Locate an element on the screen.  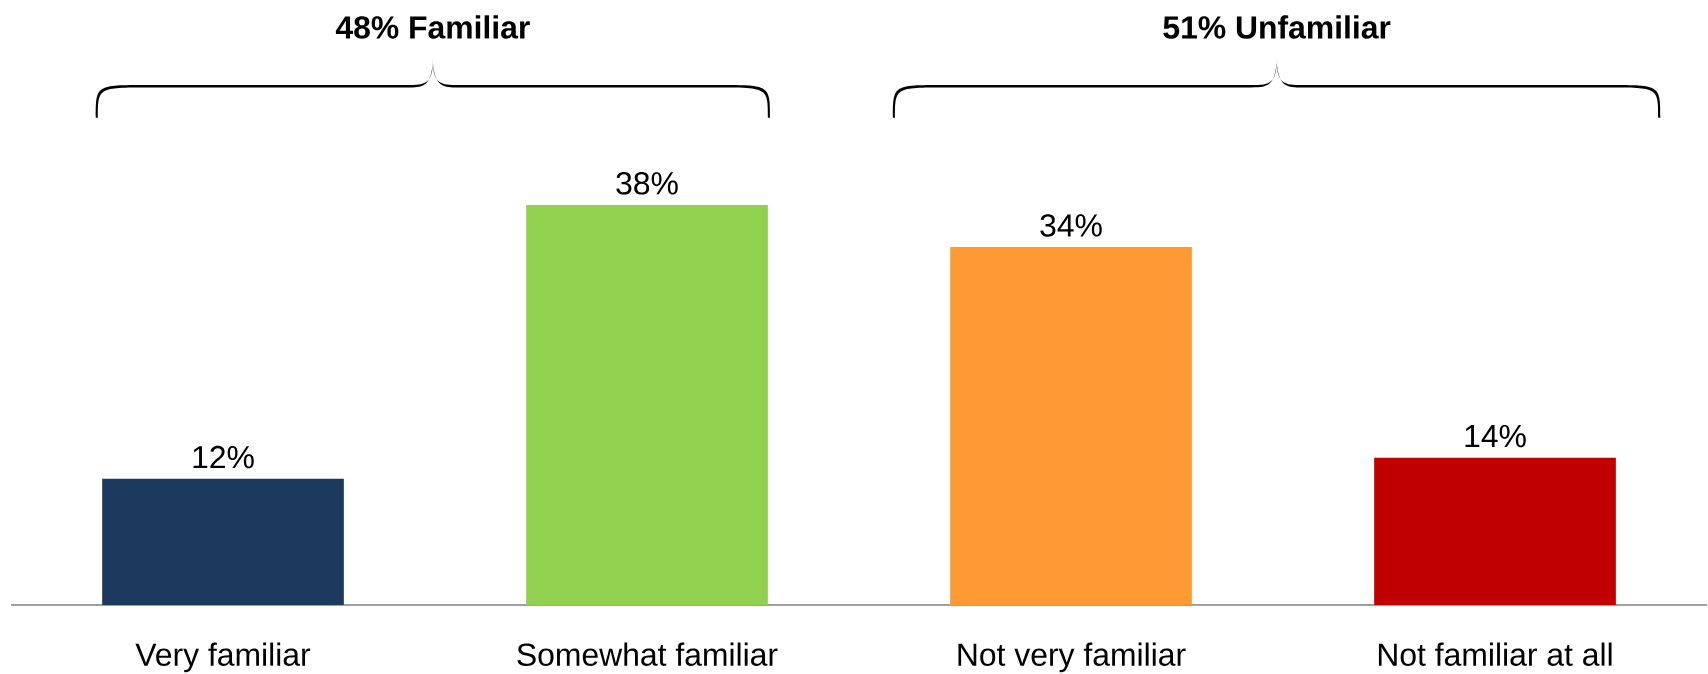
x-tick-label: Somewhat familiar is located at coordinates (647, 654).